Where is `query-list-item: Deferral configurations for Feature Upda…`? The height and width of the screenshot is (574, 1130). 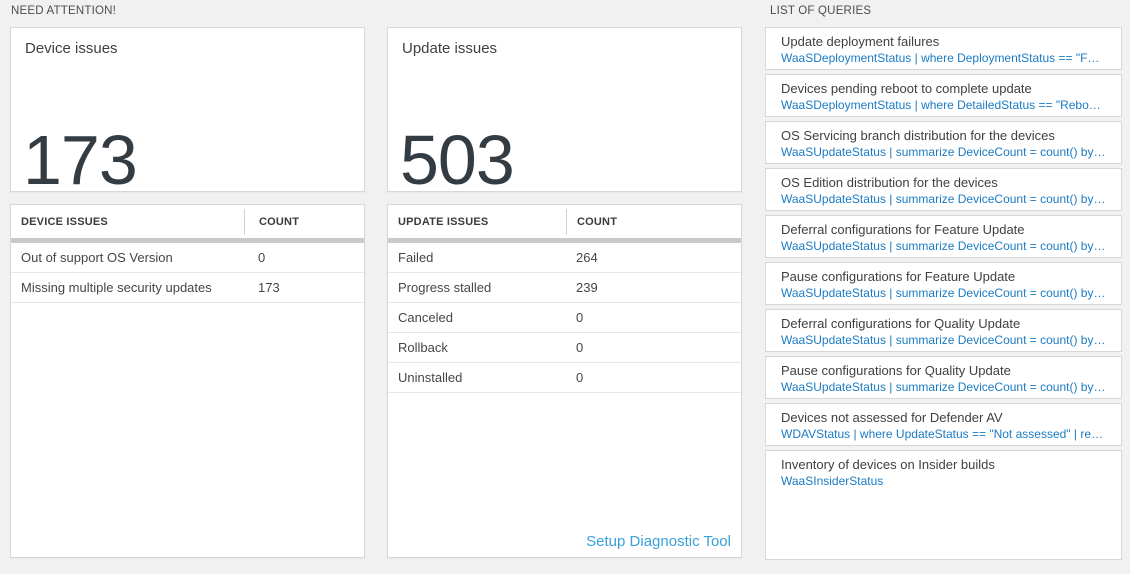
query-list-item: Deferral configurations for Feature Upda… is located at coordinates (943, 236).